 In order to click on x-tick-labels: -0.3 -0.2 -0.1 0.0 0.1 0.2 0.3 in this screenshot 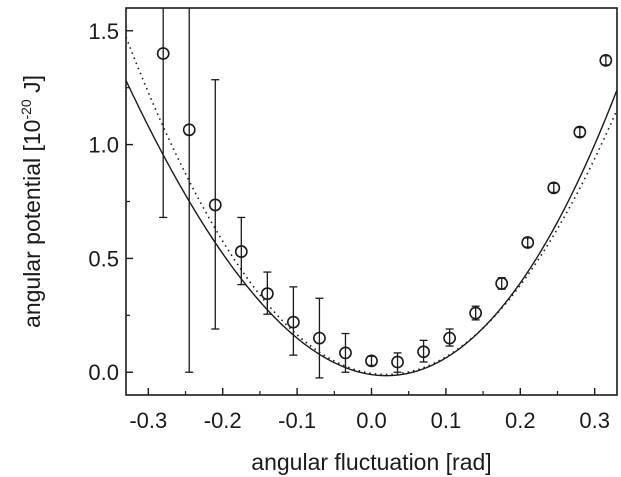, I will do `click(369, 420)`.